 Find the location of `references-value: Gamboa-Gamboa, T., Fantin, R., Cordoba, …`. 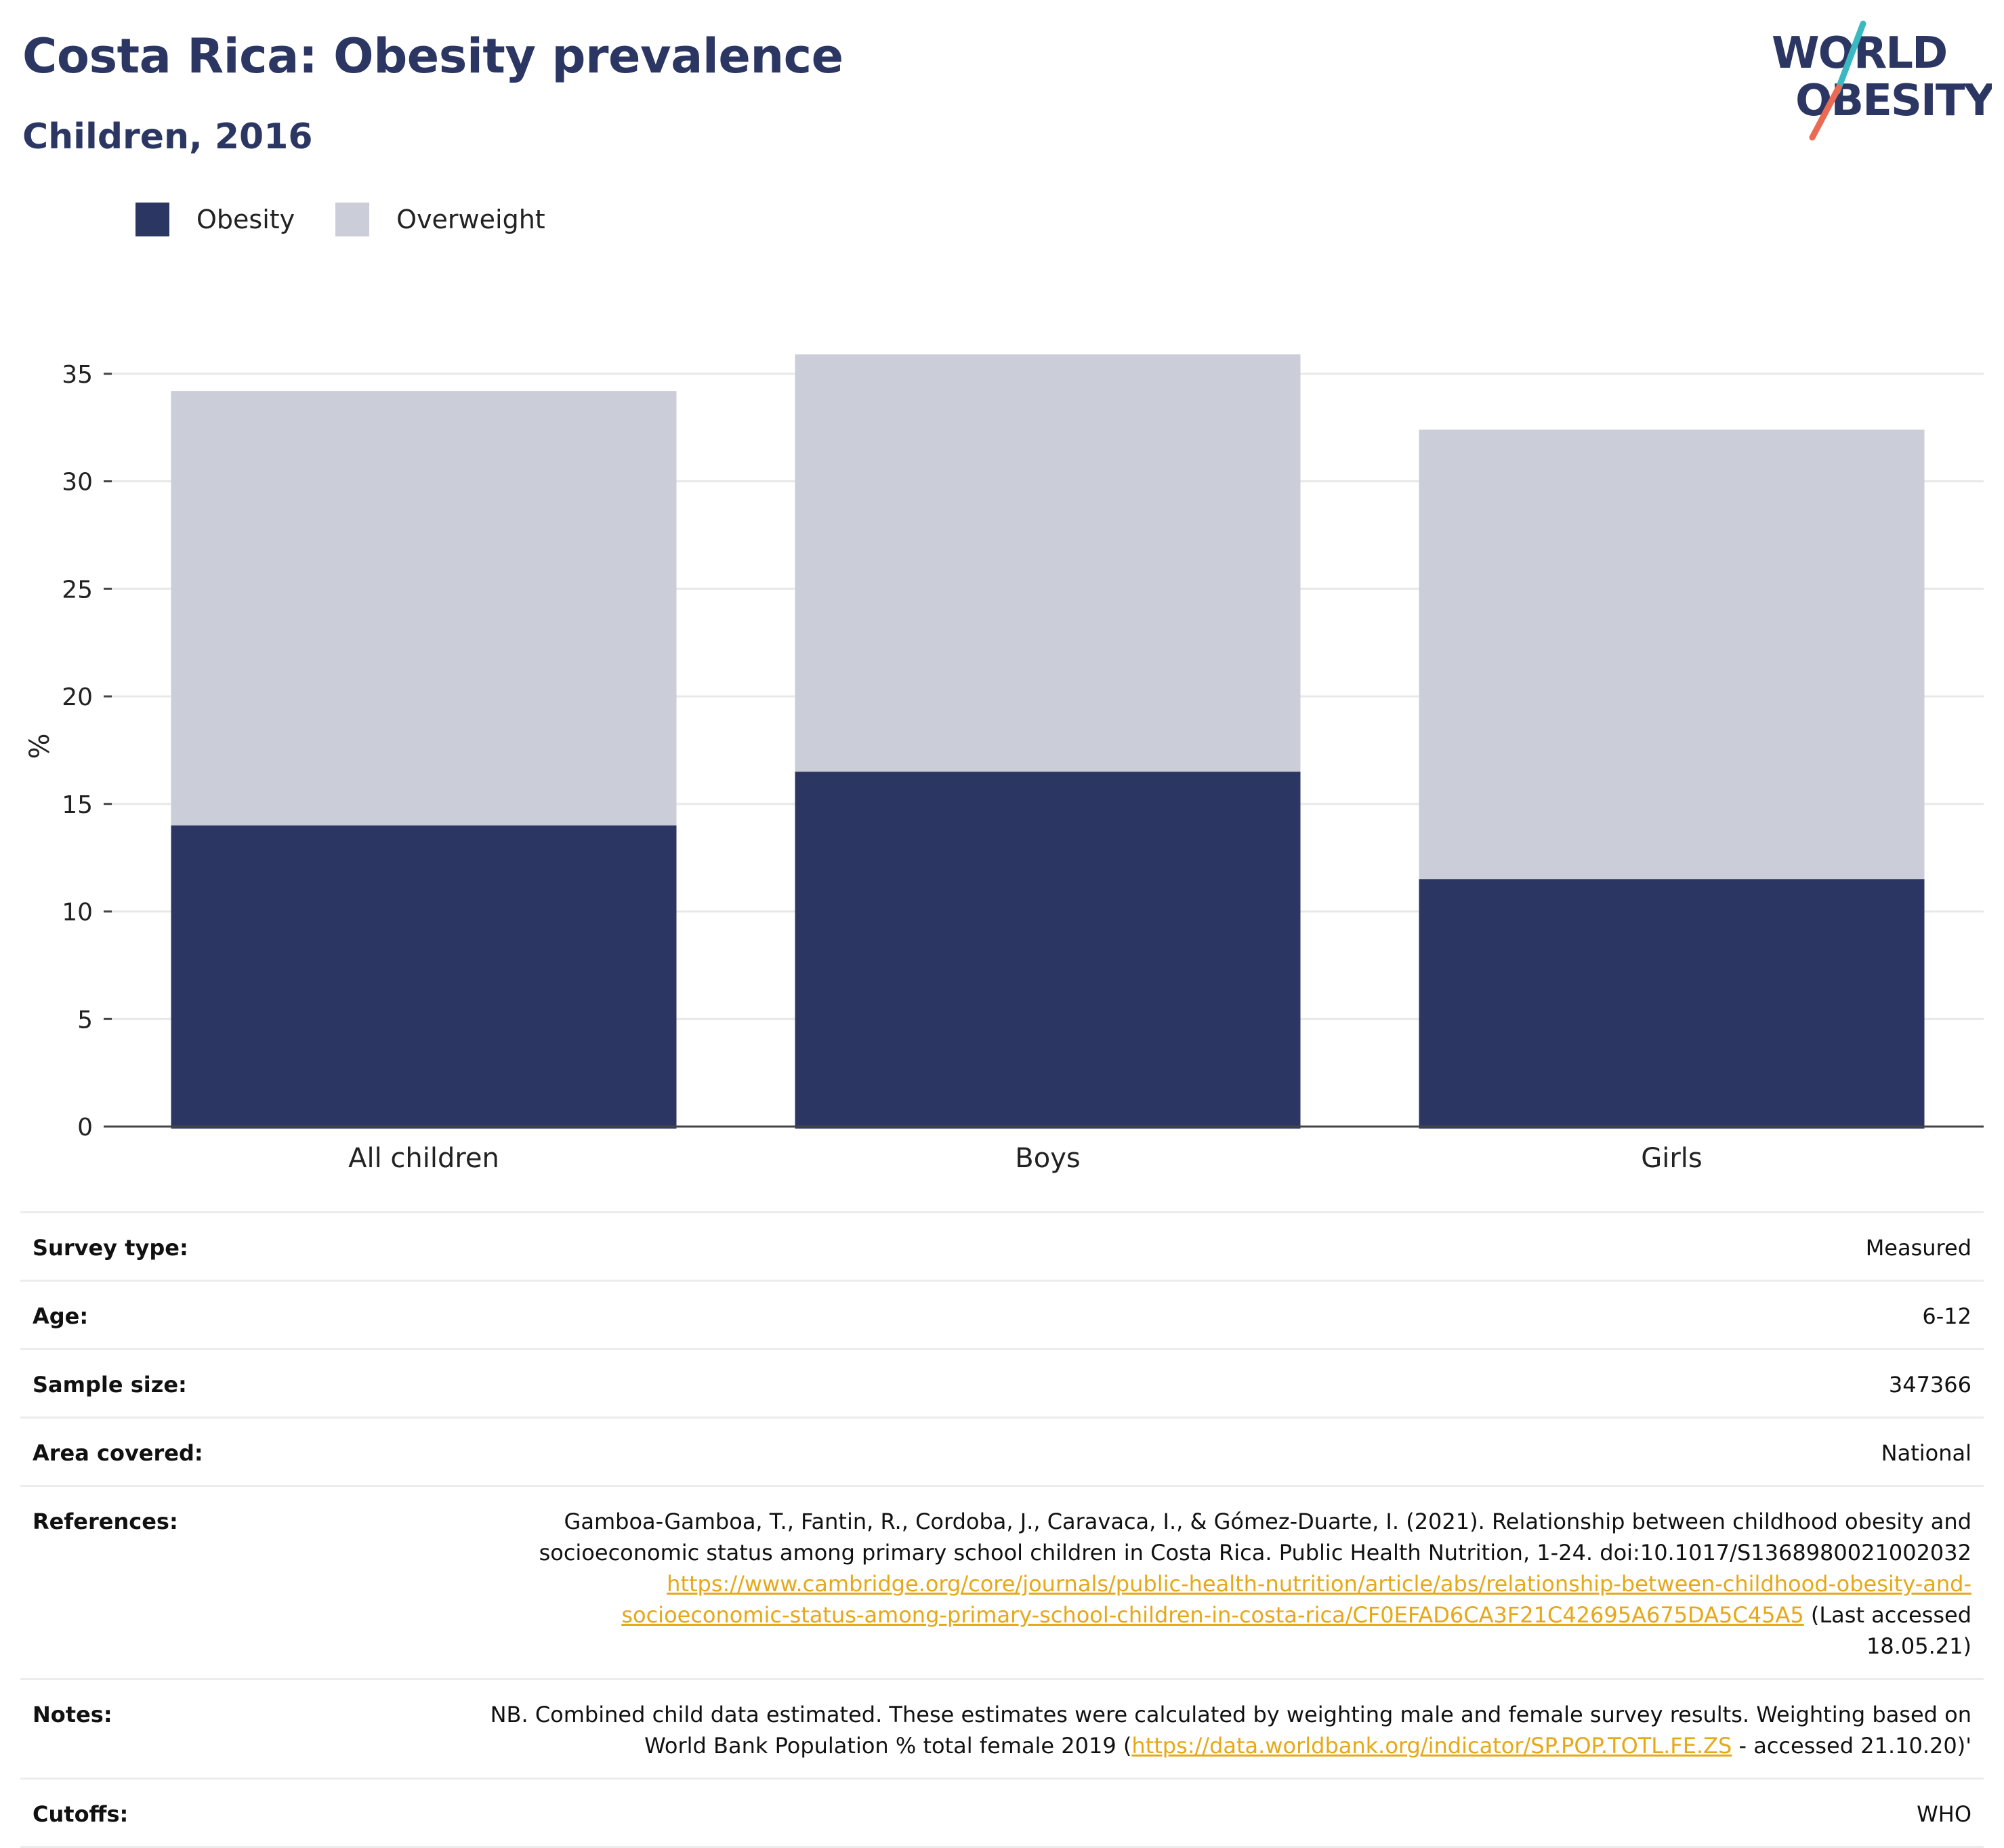

references-value: Gamboa-Gamboa, T., Fantin, R., Cordoba, … is located at coordinates (1255, 1584).